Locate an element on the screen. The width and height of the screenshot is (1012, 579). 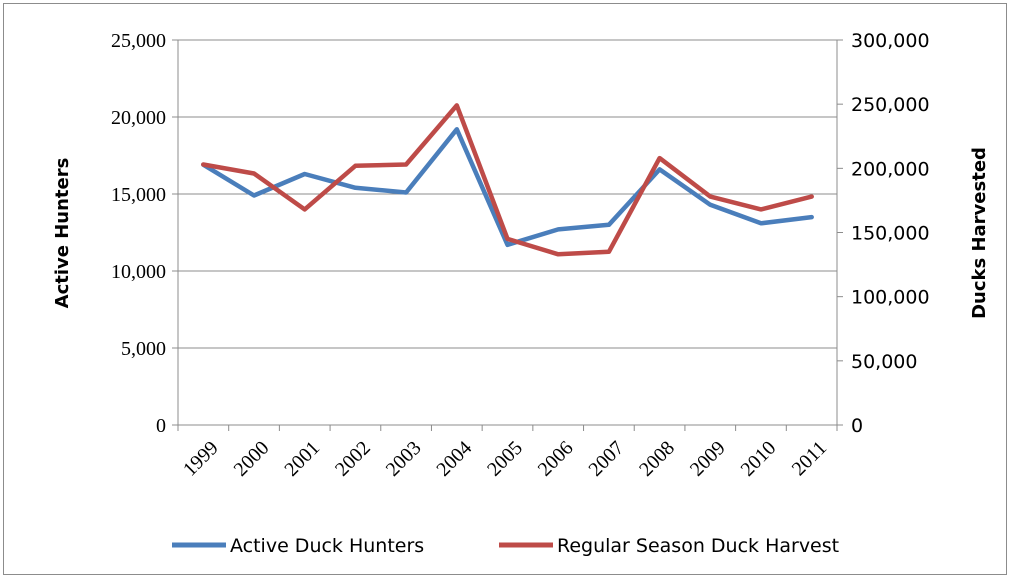
left-tick-label: 0 is located at coordinates (161, 426).